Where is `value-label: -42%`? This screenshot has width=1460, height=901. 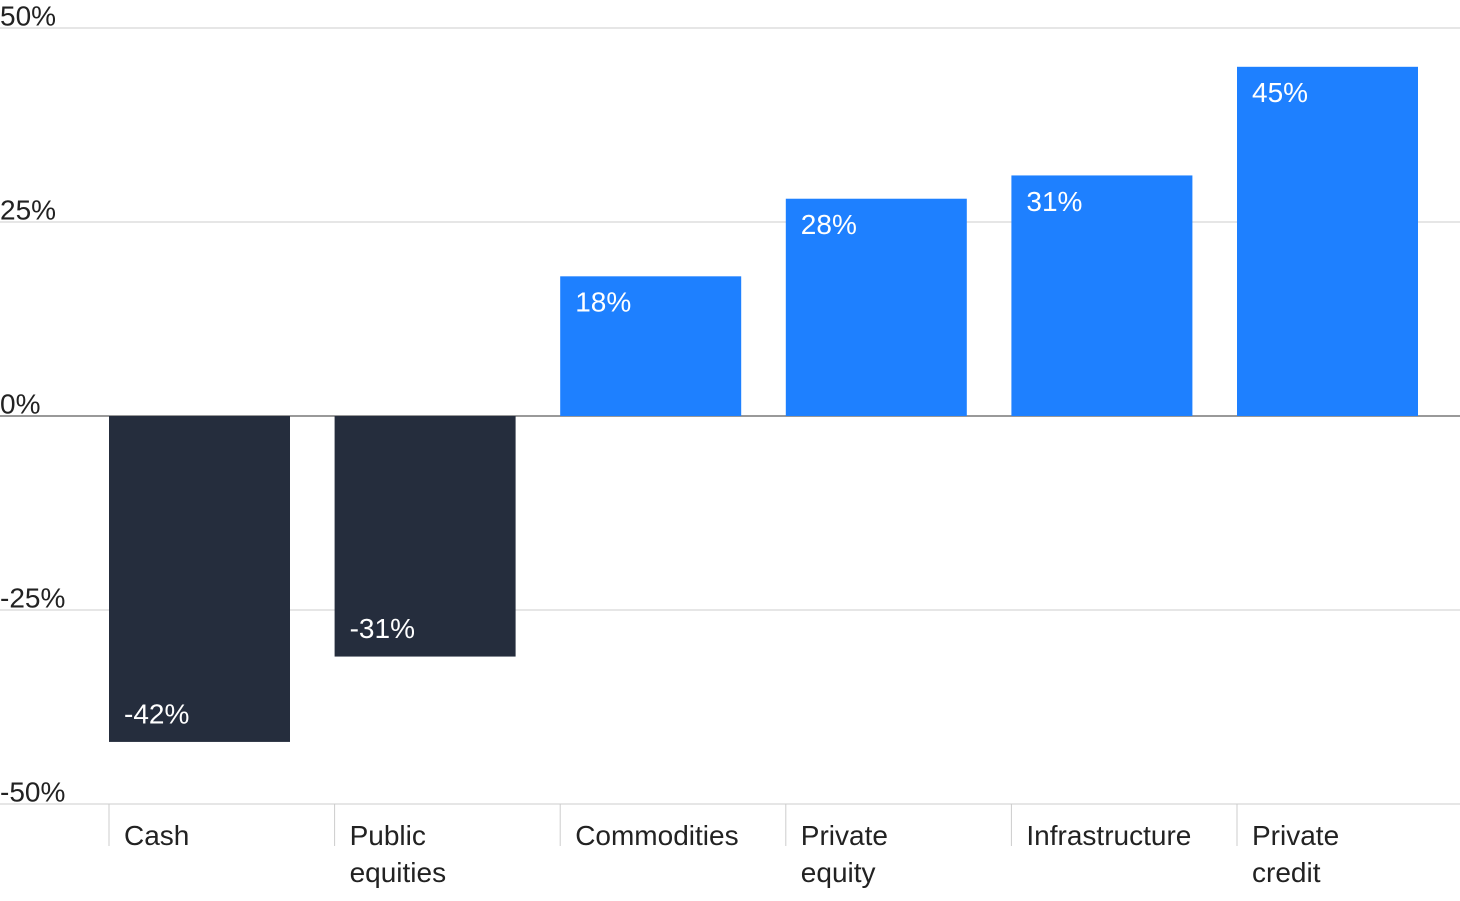 value-label: -42% is located at coordinates (156, 713).